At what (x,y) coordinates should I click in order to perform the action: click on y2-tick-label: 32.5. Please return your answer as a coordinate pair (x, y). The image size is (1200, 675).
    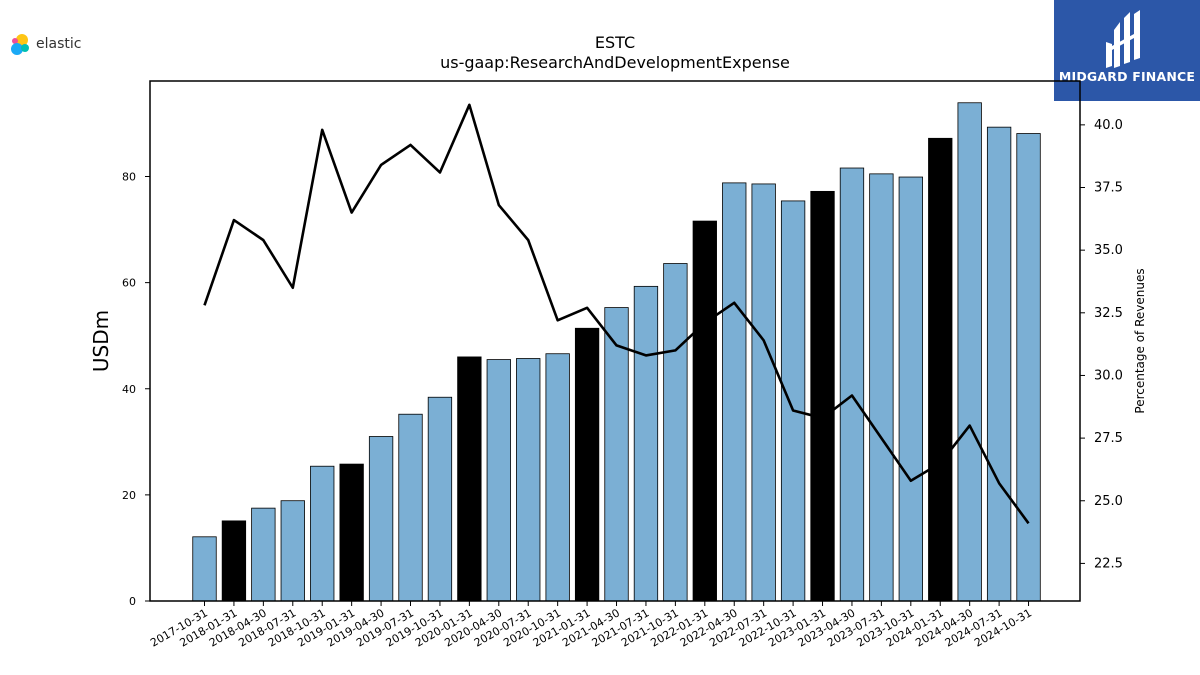
    Looking at the image, I should click on (1108, 313).